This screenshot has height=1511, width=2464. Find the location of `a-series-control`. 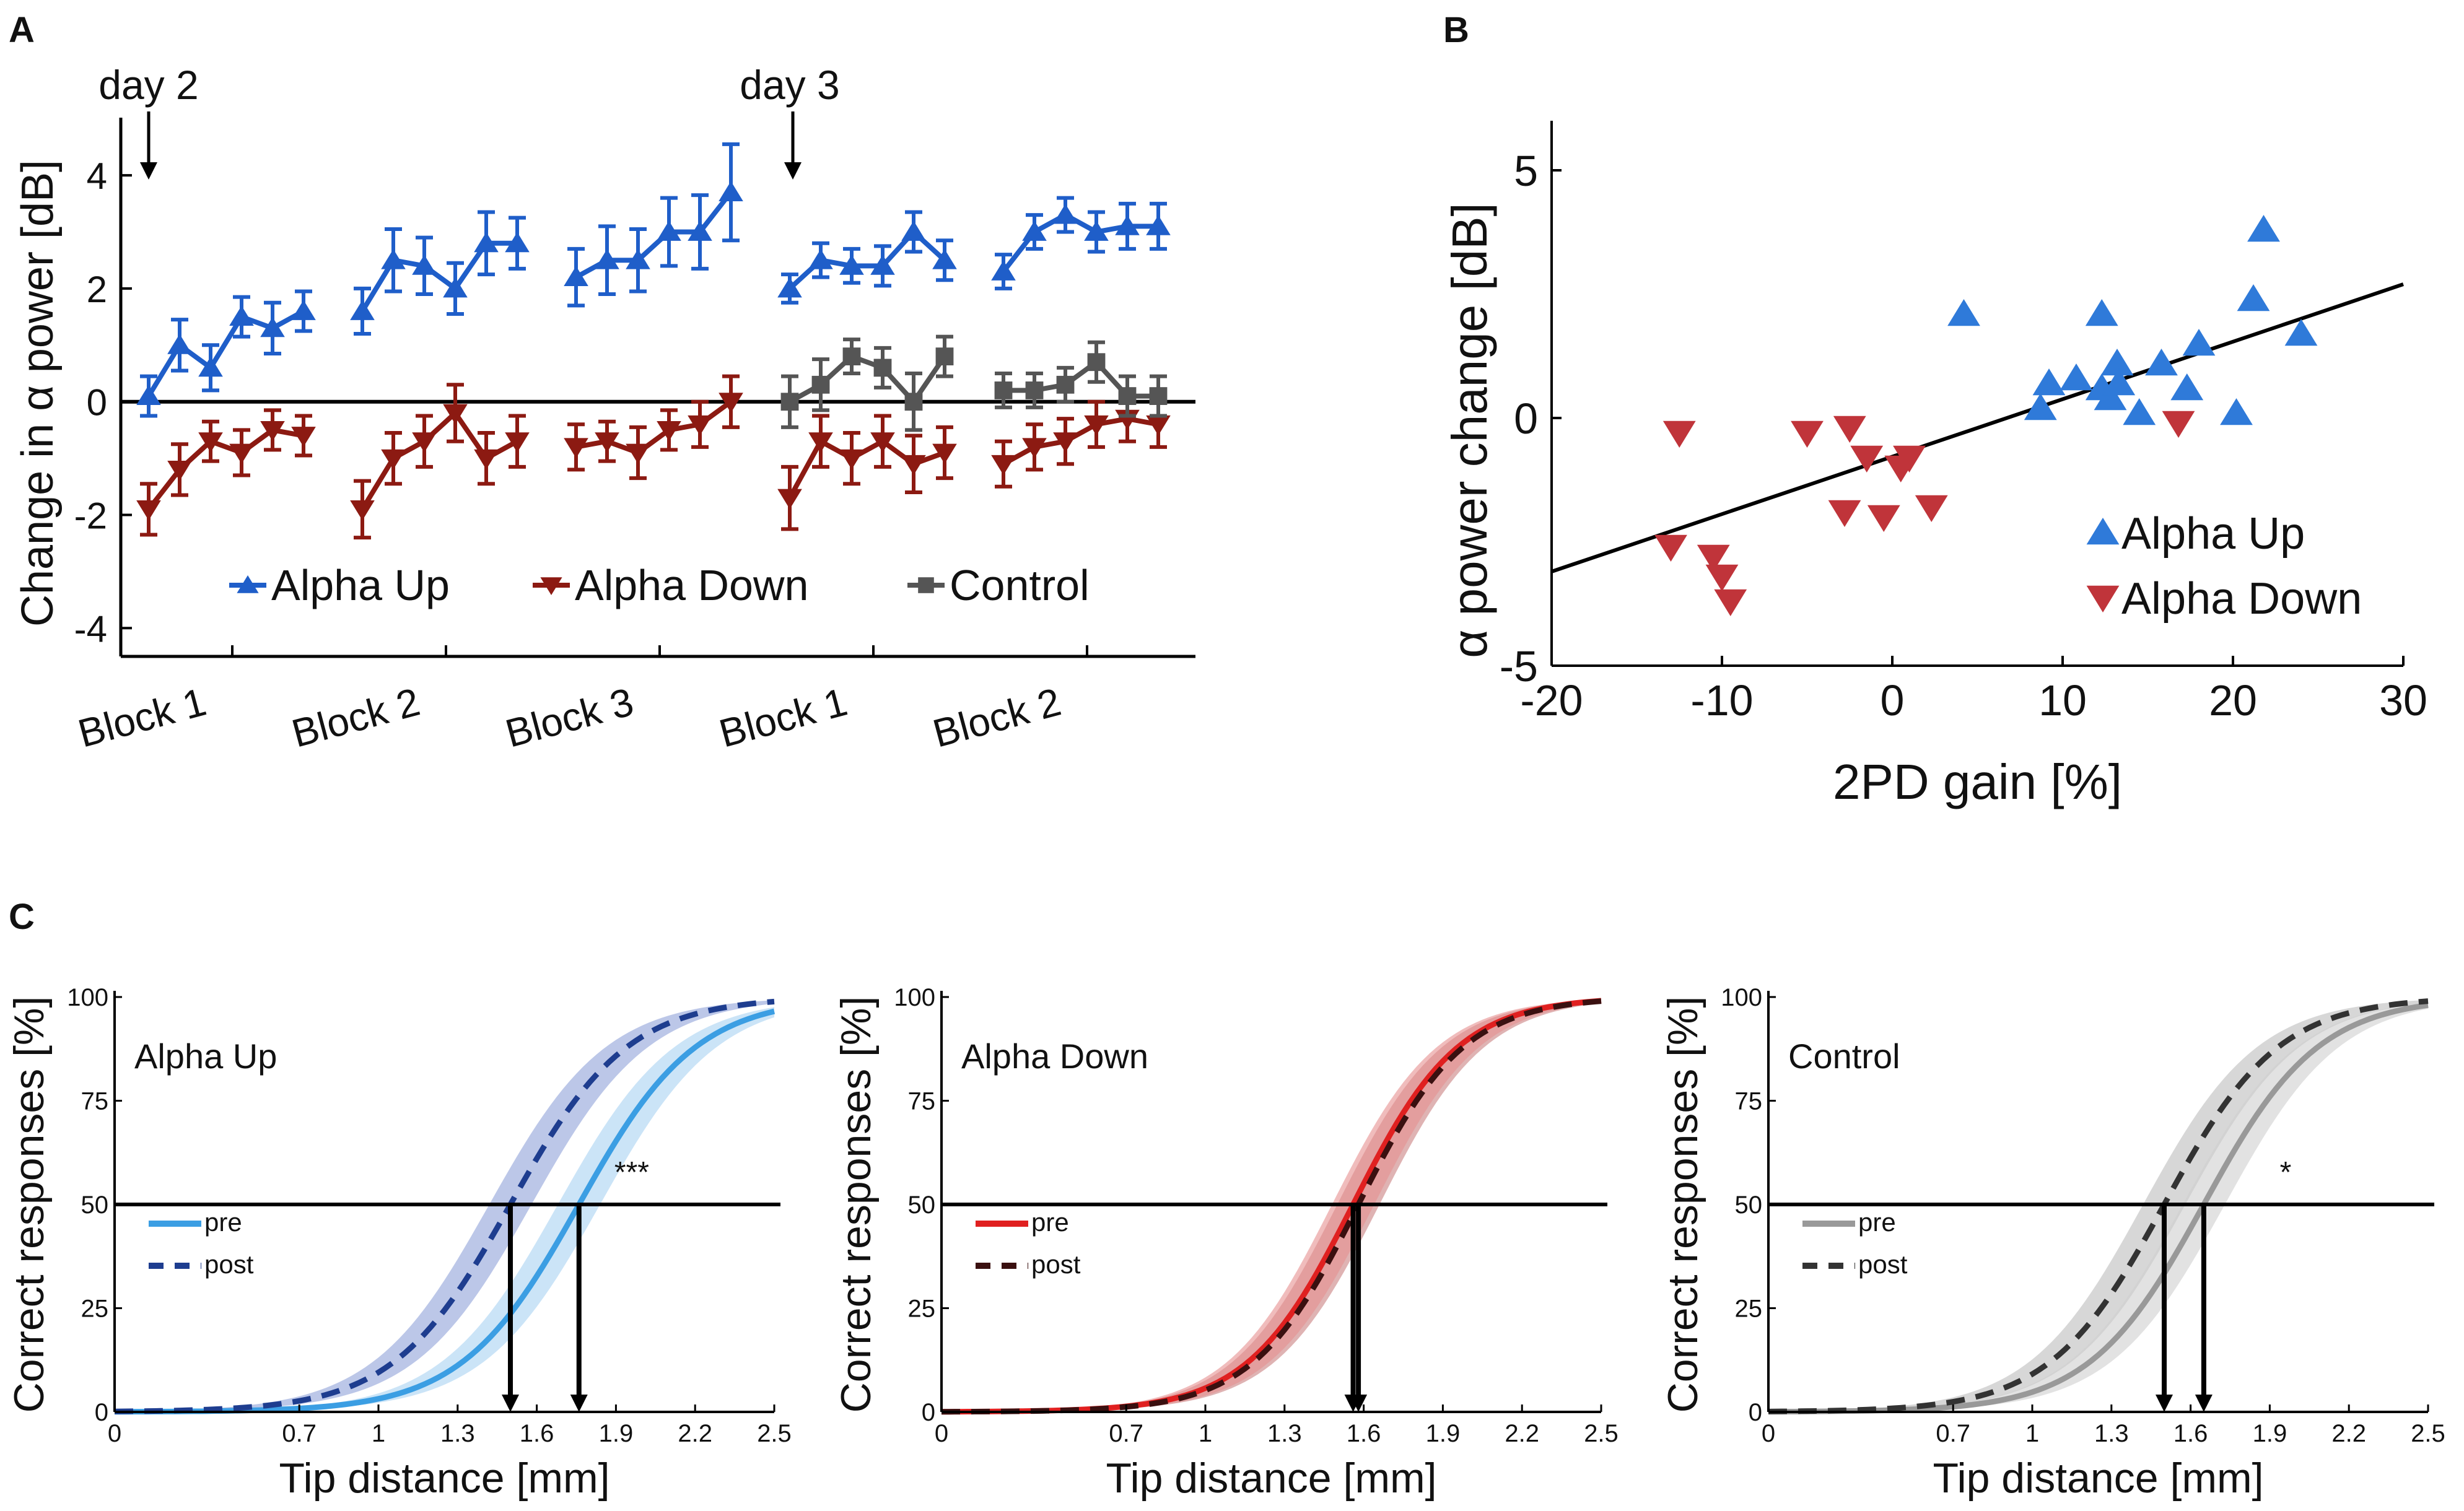

a-series-control is located at coordinates (974, 383).